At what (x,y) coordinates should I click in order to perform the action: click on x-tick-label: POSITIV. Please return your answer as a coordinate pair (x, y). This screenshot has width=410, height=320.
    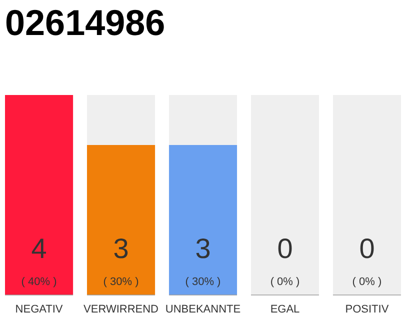
    Looking at the image, I should click on (367, 310).